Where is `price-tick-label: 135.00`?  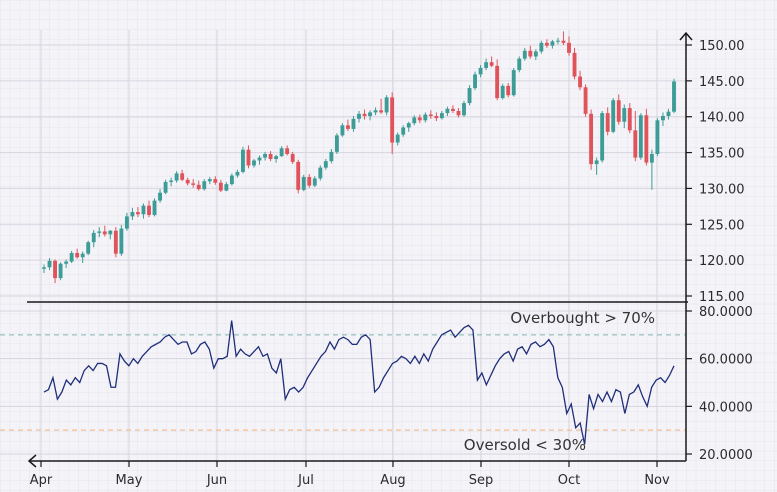 price-tick-label: 135.00 is located at coordinates (722, 154).